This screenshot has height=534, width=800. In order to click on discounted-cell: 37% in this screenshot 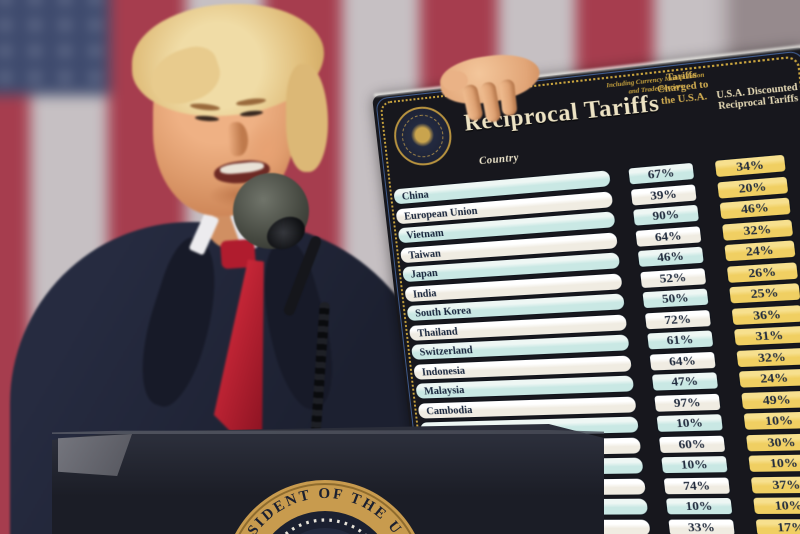, I will do `click(774, 484)`.